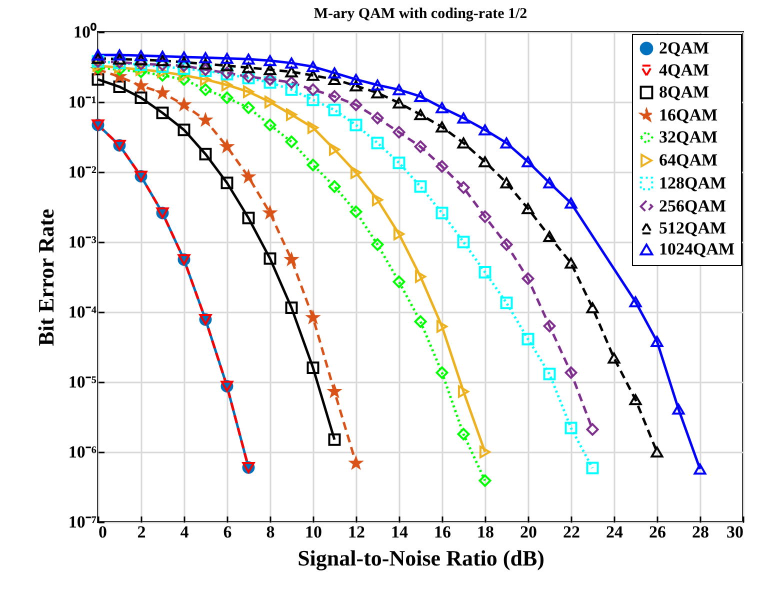  I want to click on y-tick-label: 10⁻⁶, so click(82, 452).